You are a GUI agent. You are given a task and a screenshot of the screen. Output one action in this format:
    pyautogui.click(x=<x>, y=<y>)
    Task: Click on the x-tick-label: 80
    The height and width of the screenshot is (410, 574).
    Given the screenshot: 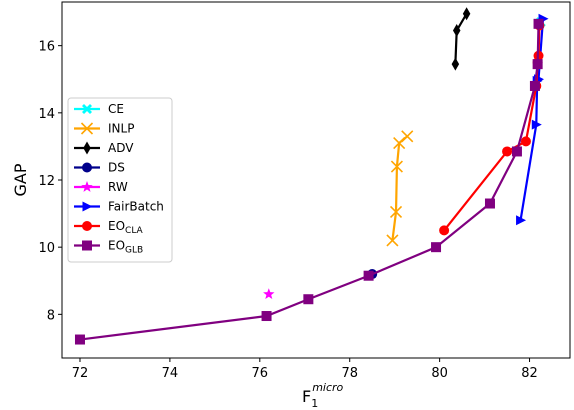 What is the action you would take?
    pyautogui.click(x=439, y=373)
    